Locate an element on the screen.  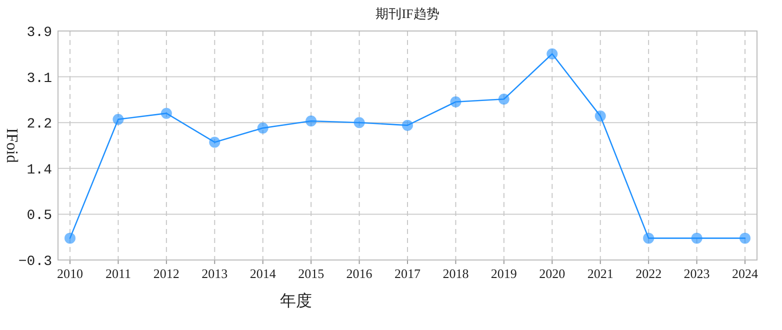
y-tick-label: 1.4 is located at coordinates (39, 170).